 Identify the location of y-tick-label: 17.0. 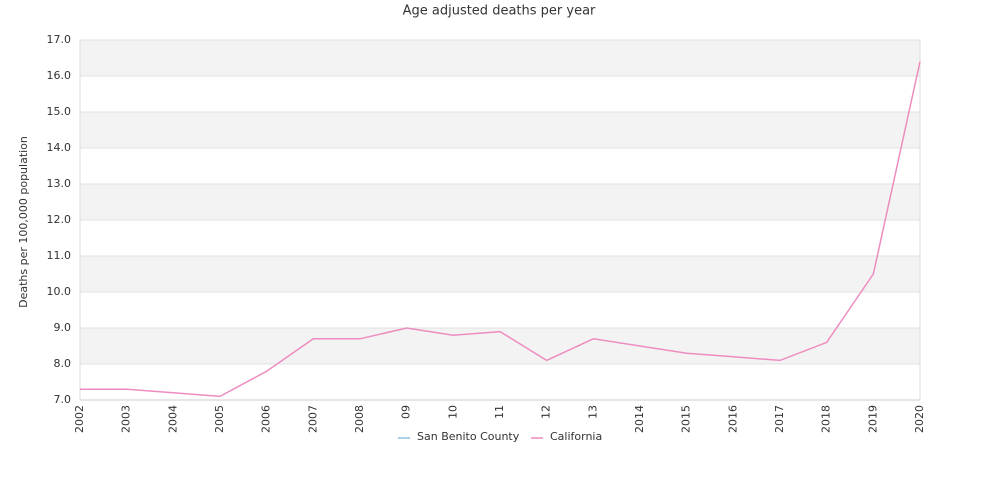
(59, 39).